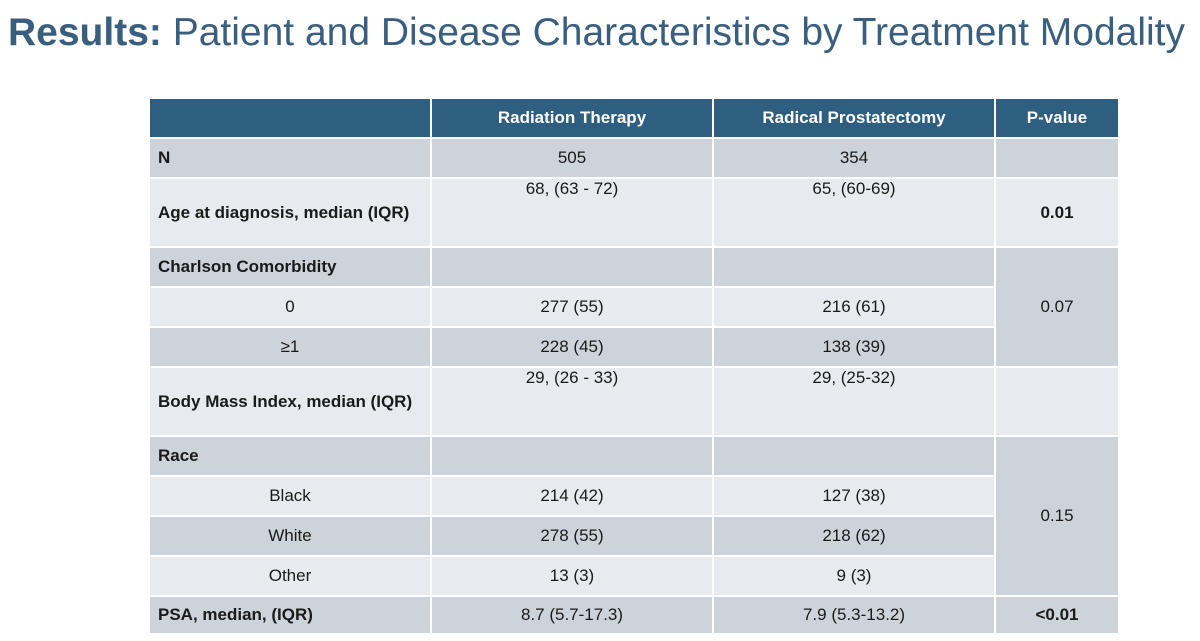 The image size is (1200, 641). Describe the element at coordinates (290, 496) in the screenshot. I see `row-label: Black` at that location.